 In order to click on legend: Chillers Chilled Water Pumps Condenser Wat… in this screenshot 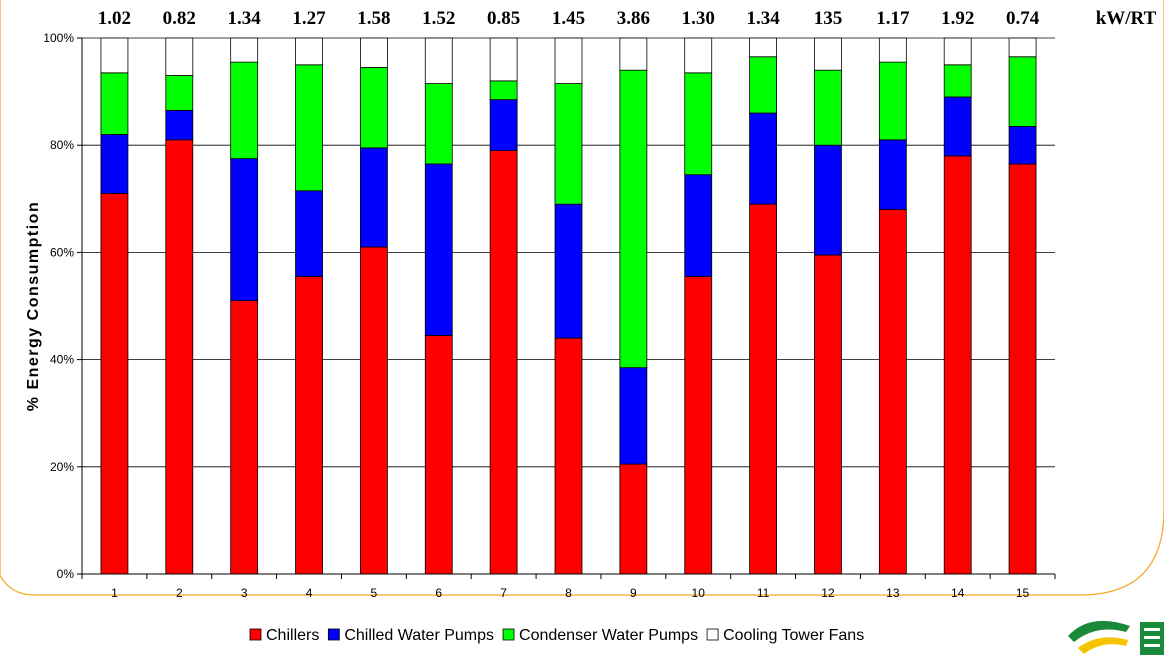, I will do `click(556, 635)`.